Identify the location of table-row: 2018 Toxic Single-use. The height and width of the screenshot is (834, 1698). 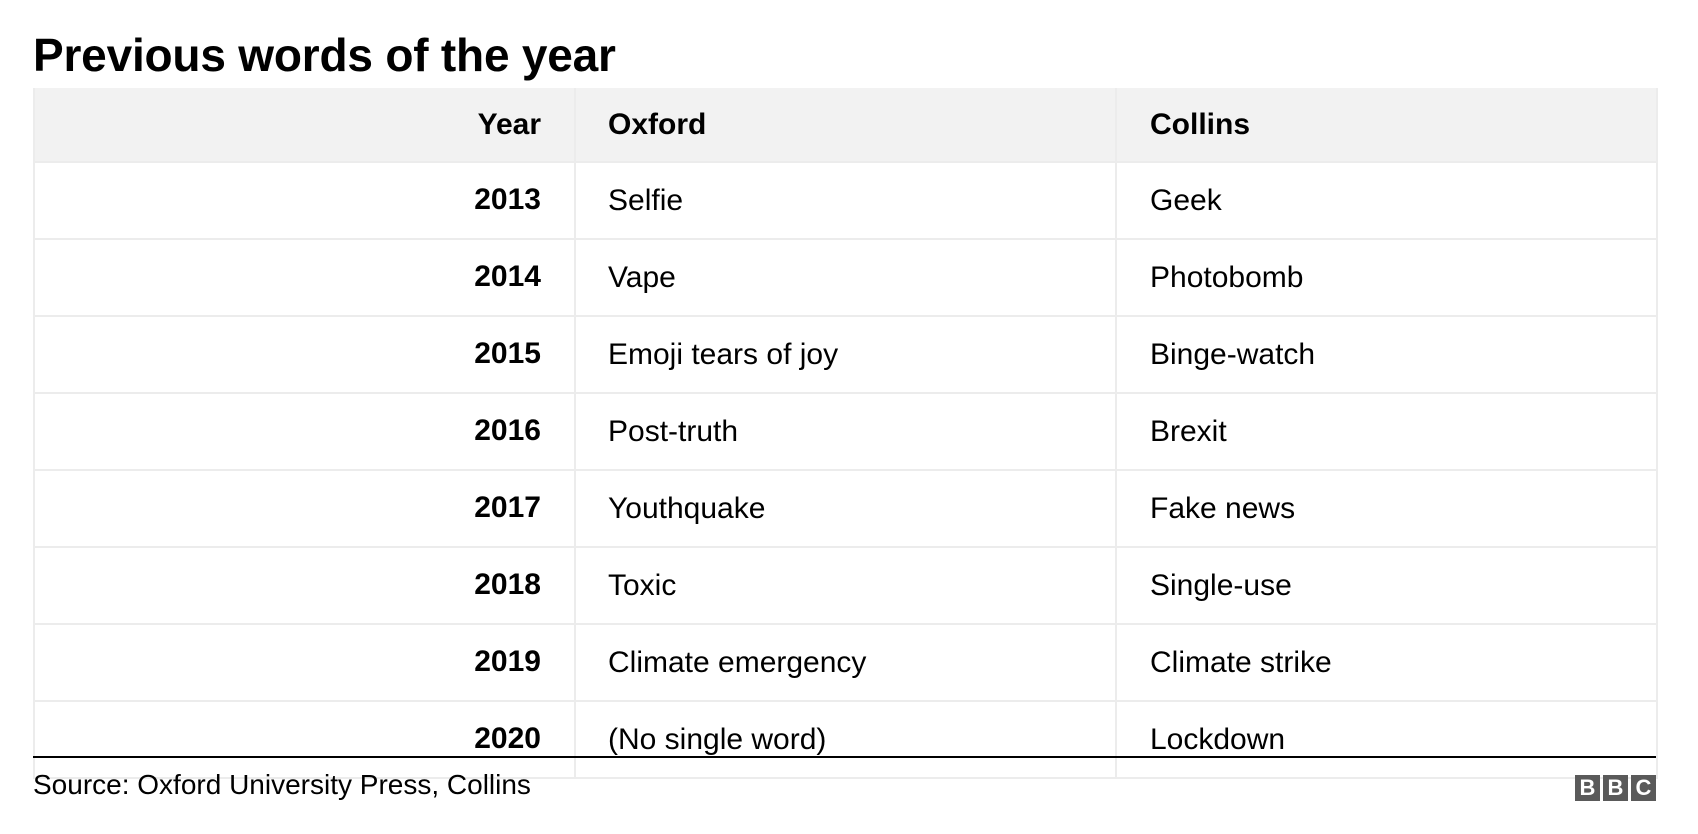
(845, 586).